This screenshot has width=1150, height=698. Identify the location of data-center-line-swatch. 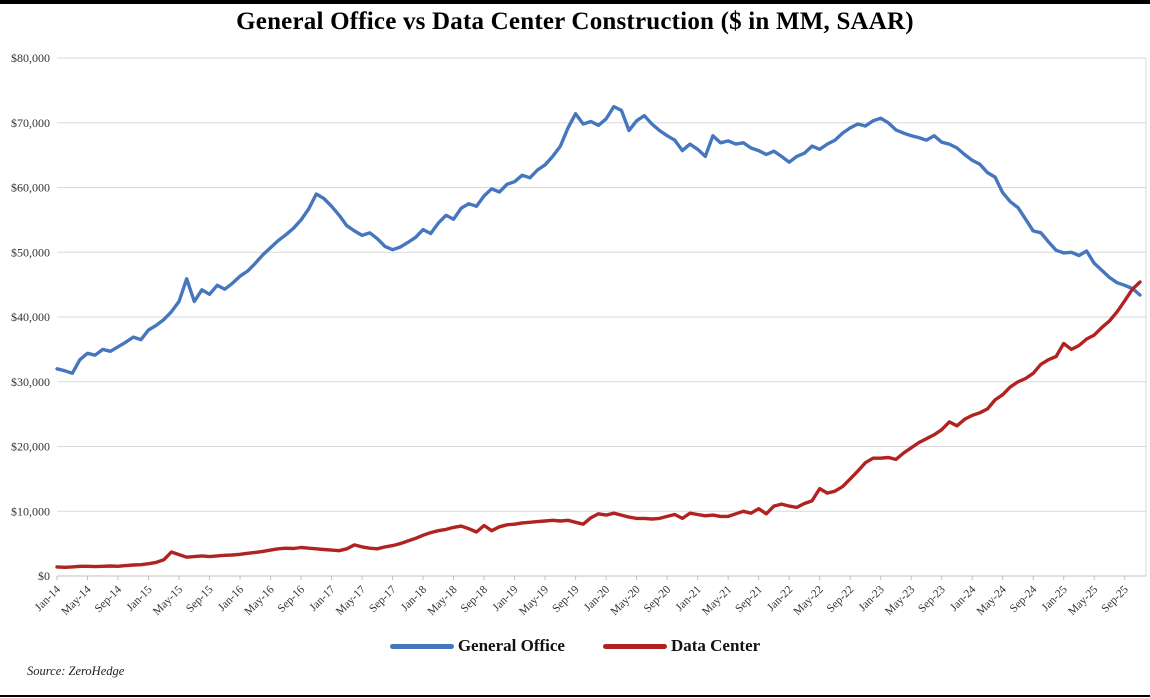
(634, 646).